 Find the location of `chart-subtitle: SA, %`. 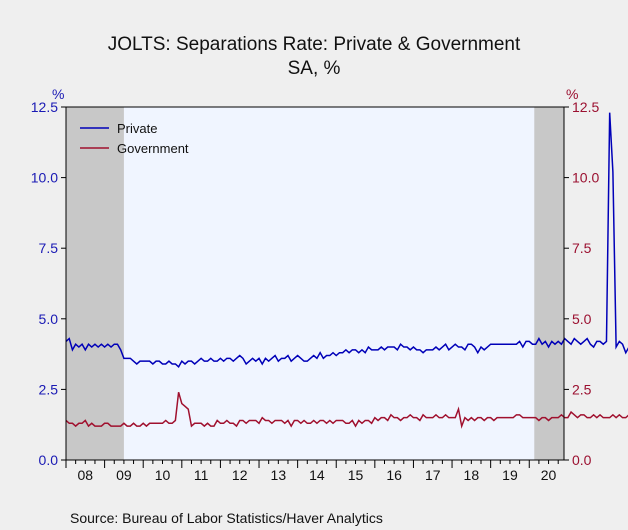

chart-subtitle: SA, % is located at coordinates (314, 68).